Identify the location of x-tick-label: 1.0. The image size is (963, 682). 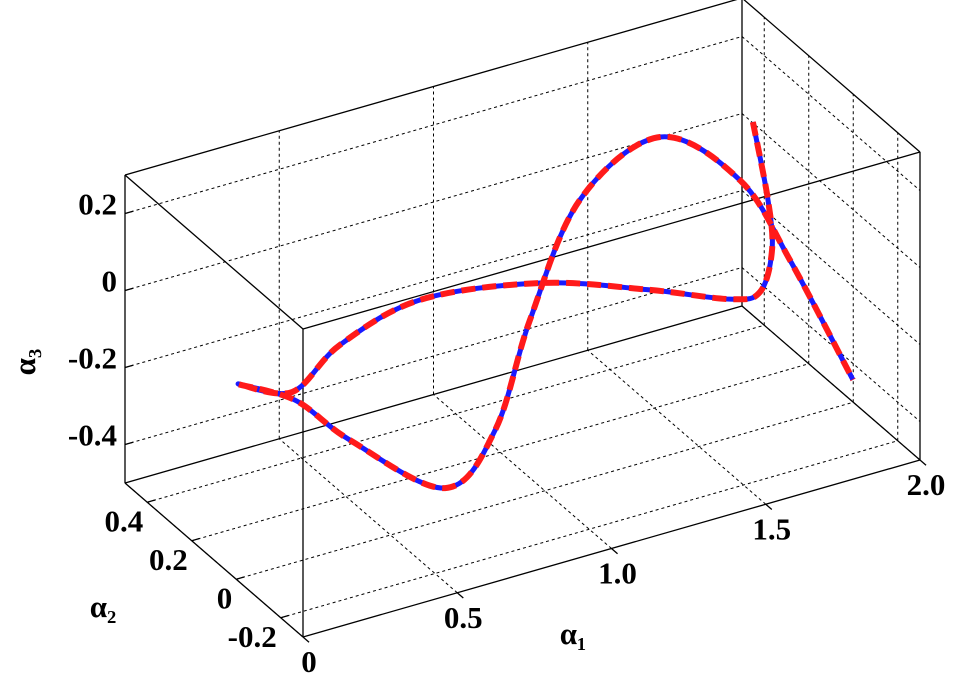
(617, 573).